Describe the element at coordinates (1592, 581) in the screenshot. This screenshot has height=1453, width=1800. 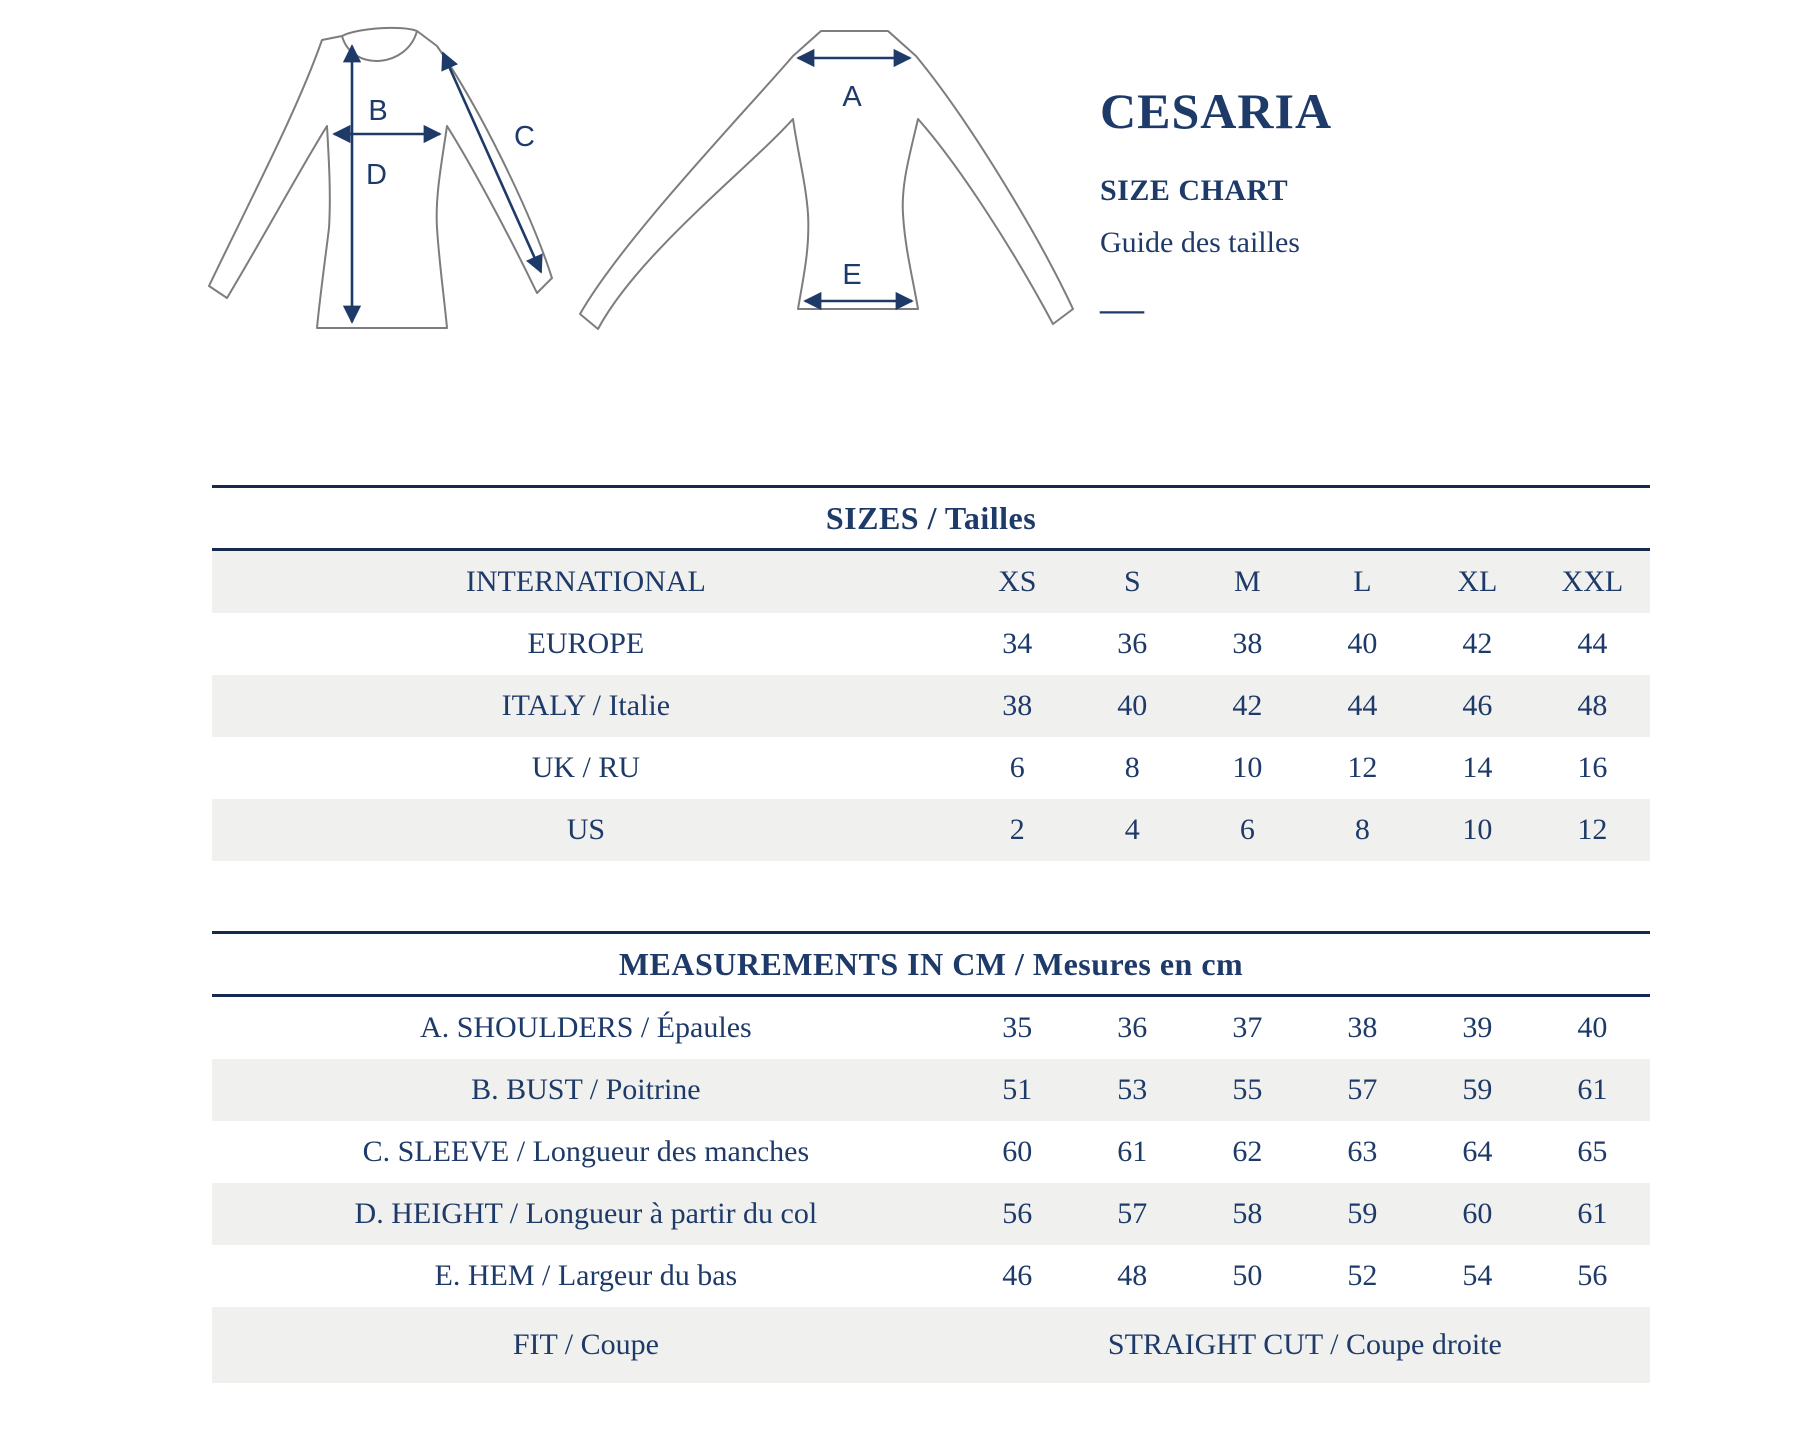
I see `size-value-cell: XXL` at that location.